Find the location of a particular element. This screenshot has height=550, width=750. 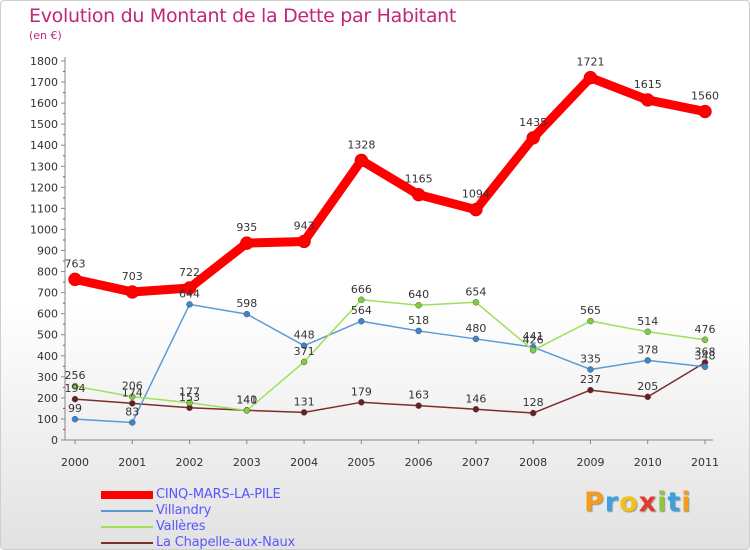

data-label: 335 is located at coordinates (590, 358).